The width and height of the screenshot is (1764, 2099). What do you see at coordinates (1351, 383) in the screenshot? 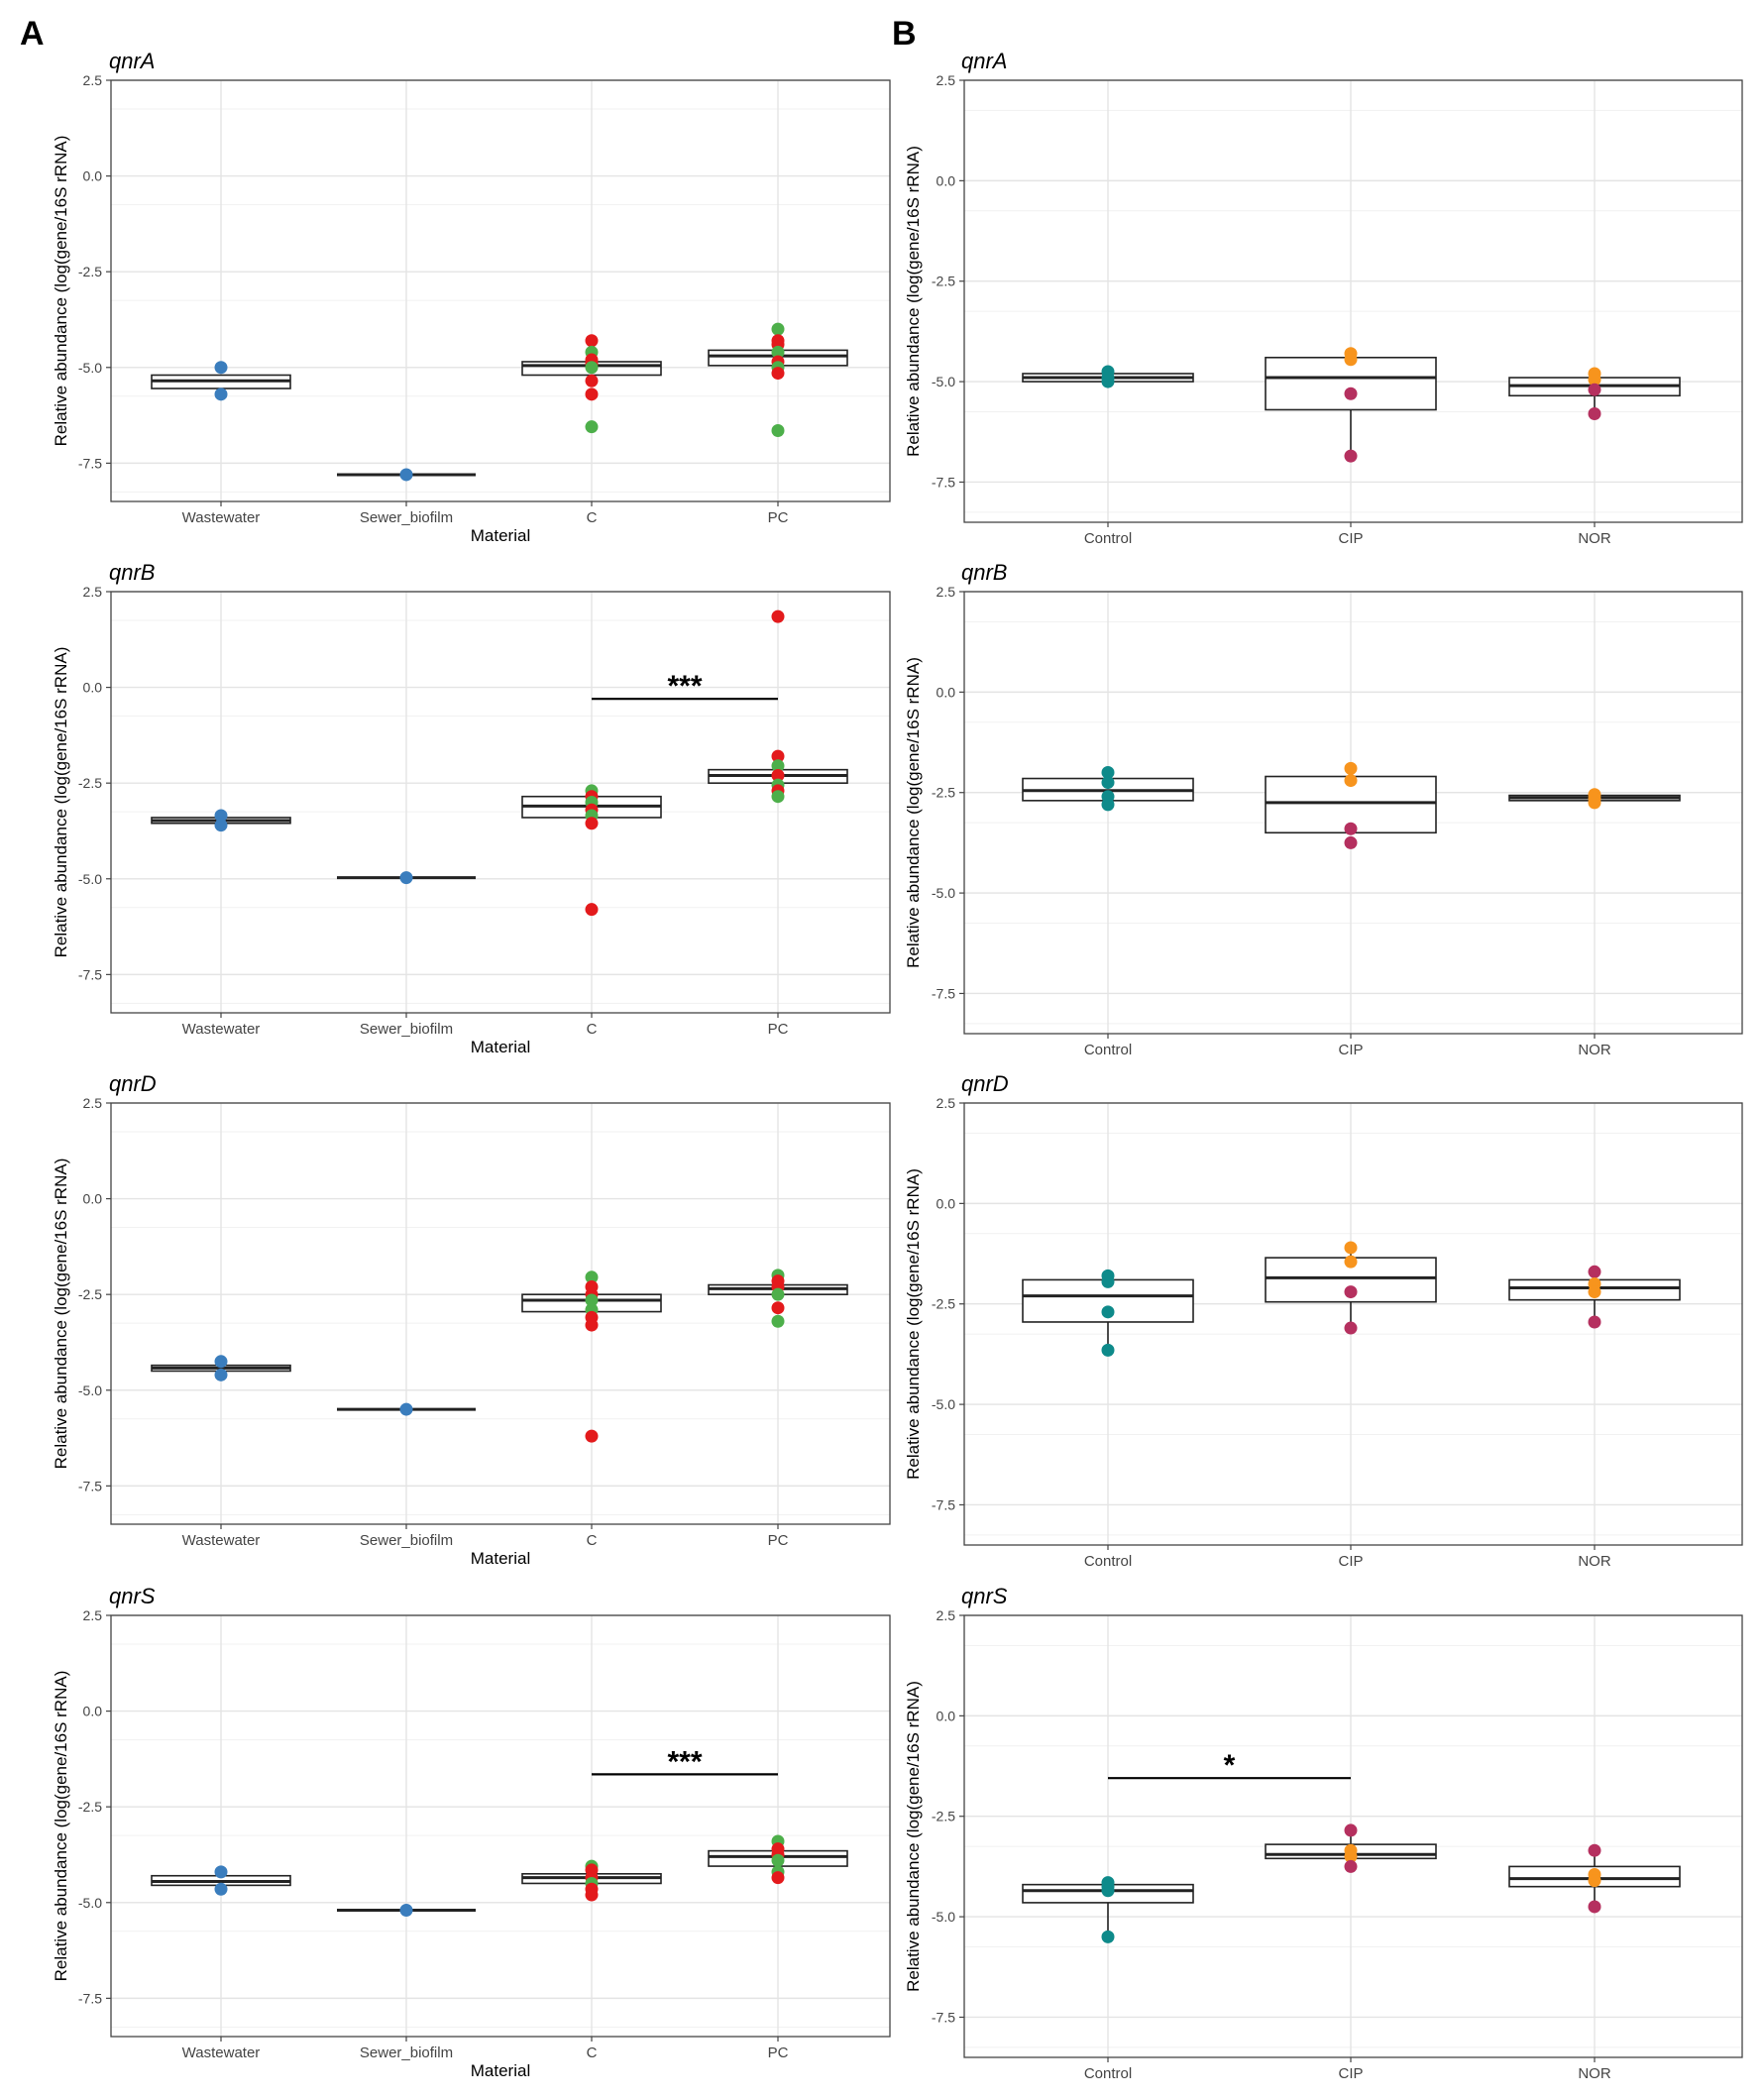
I see `box` at bounding box center [1351, 383].